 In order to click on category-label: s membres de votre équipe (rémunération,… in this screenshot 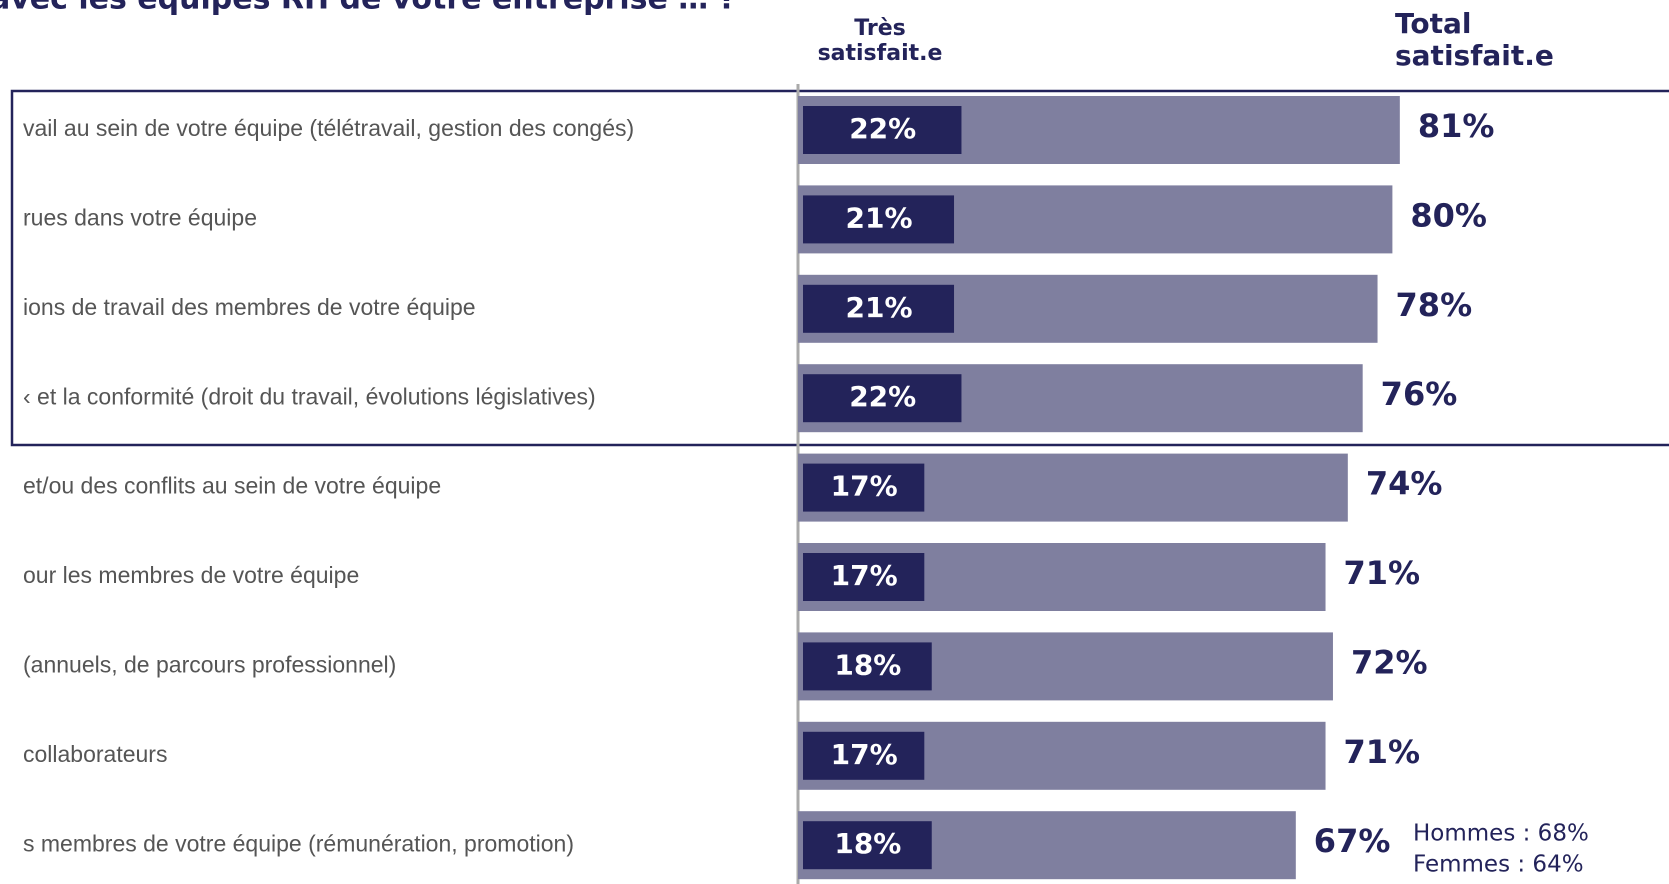, I will do `click(298, 843)`.